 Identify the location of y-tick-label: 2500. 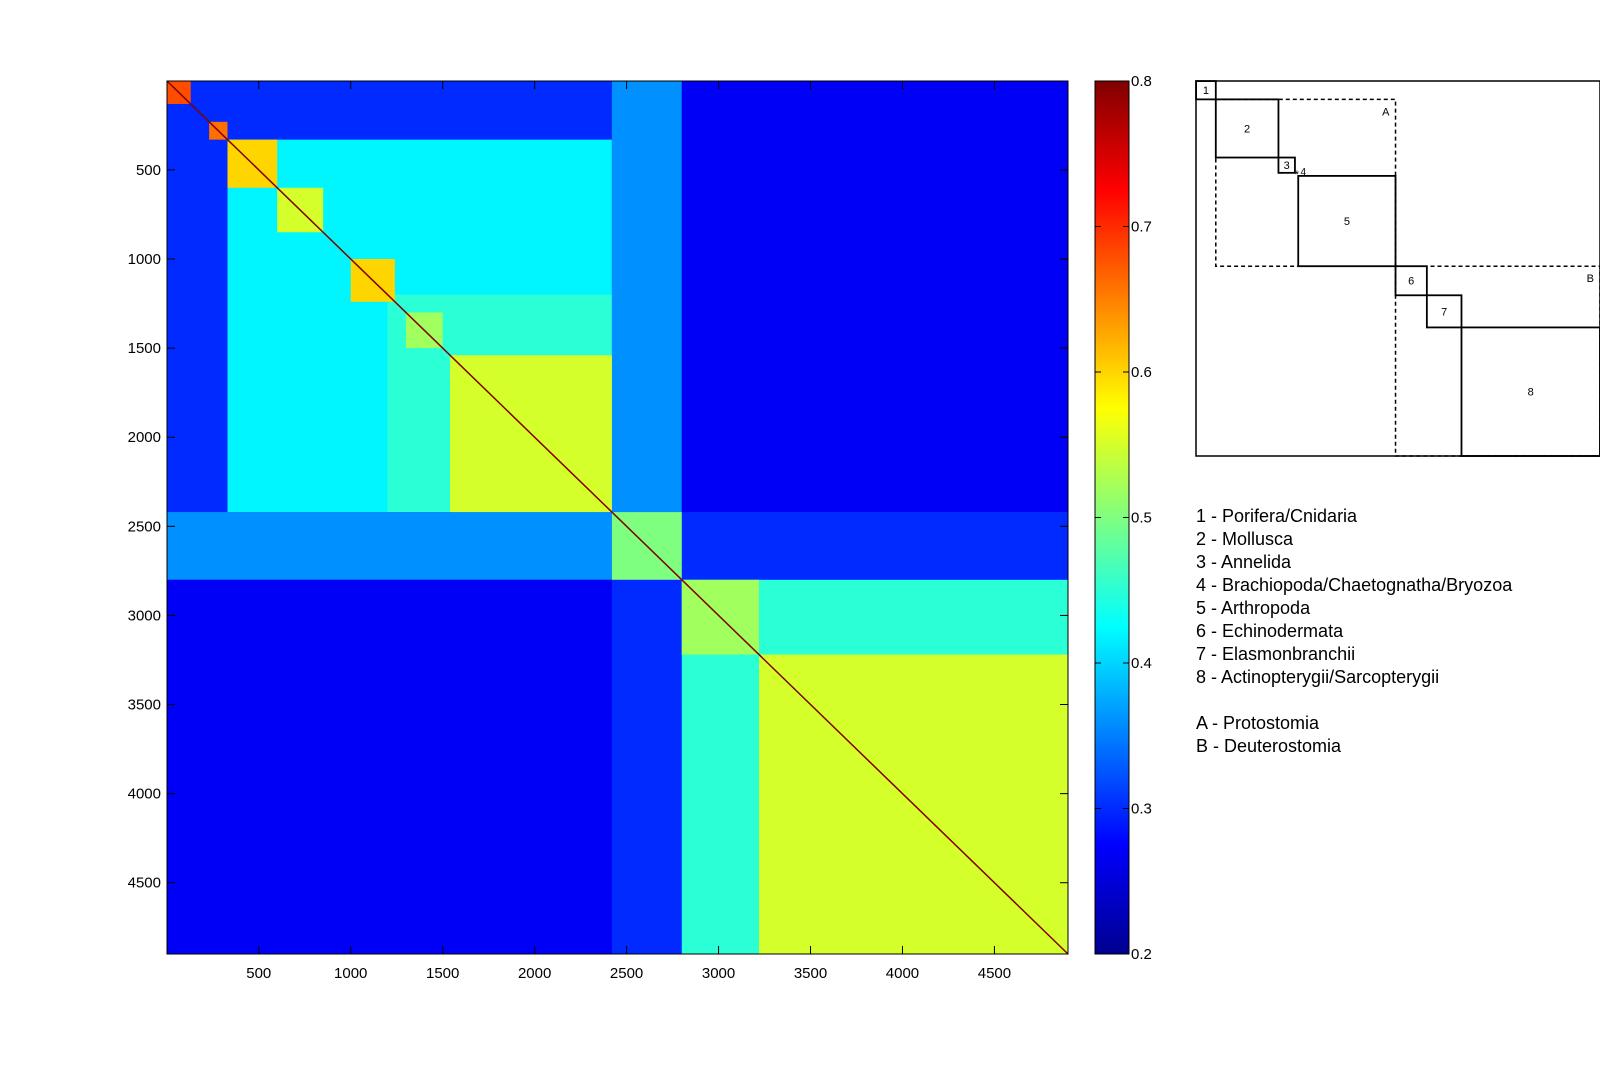
(144, 526).